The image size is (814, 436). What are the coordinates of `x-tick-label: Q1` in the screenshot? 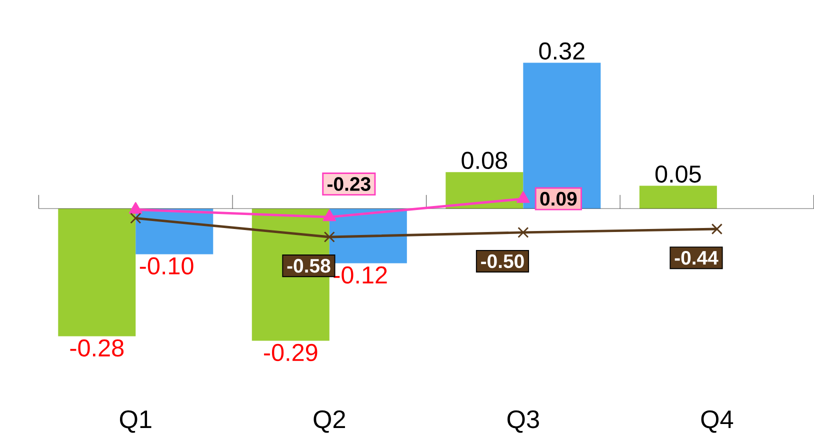 It's located at (136, 421).